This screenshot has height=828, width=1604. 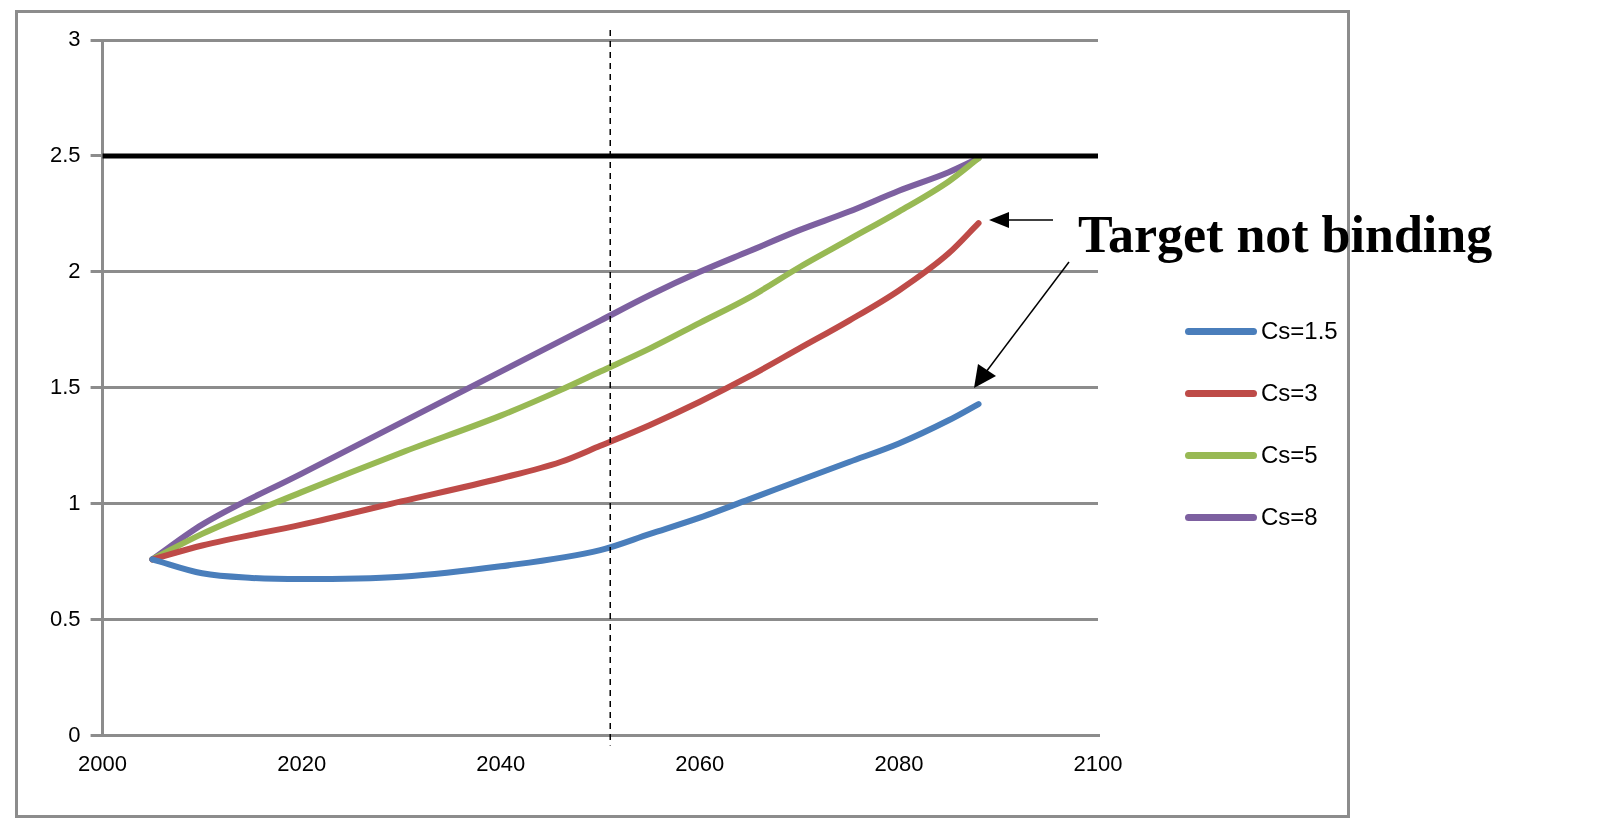 I want to click on x-tick-label: 2000, so click(x=103, y=763).